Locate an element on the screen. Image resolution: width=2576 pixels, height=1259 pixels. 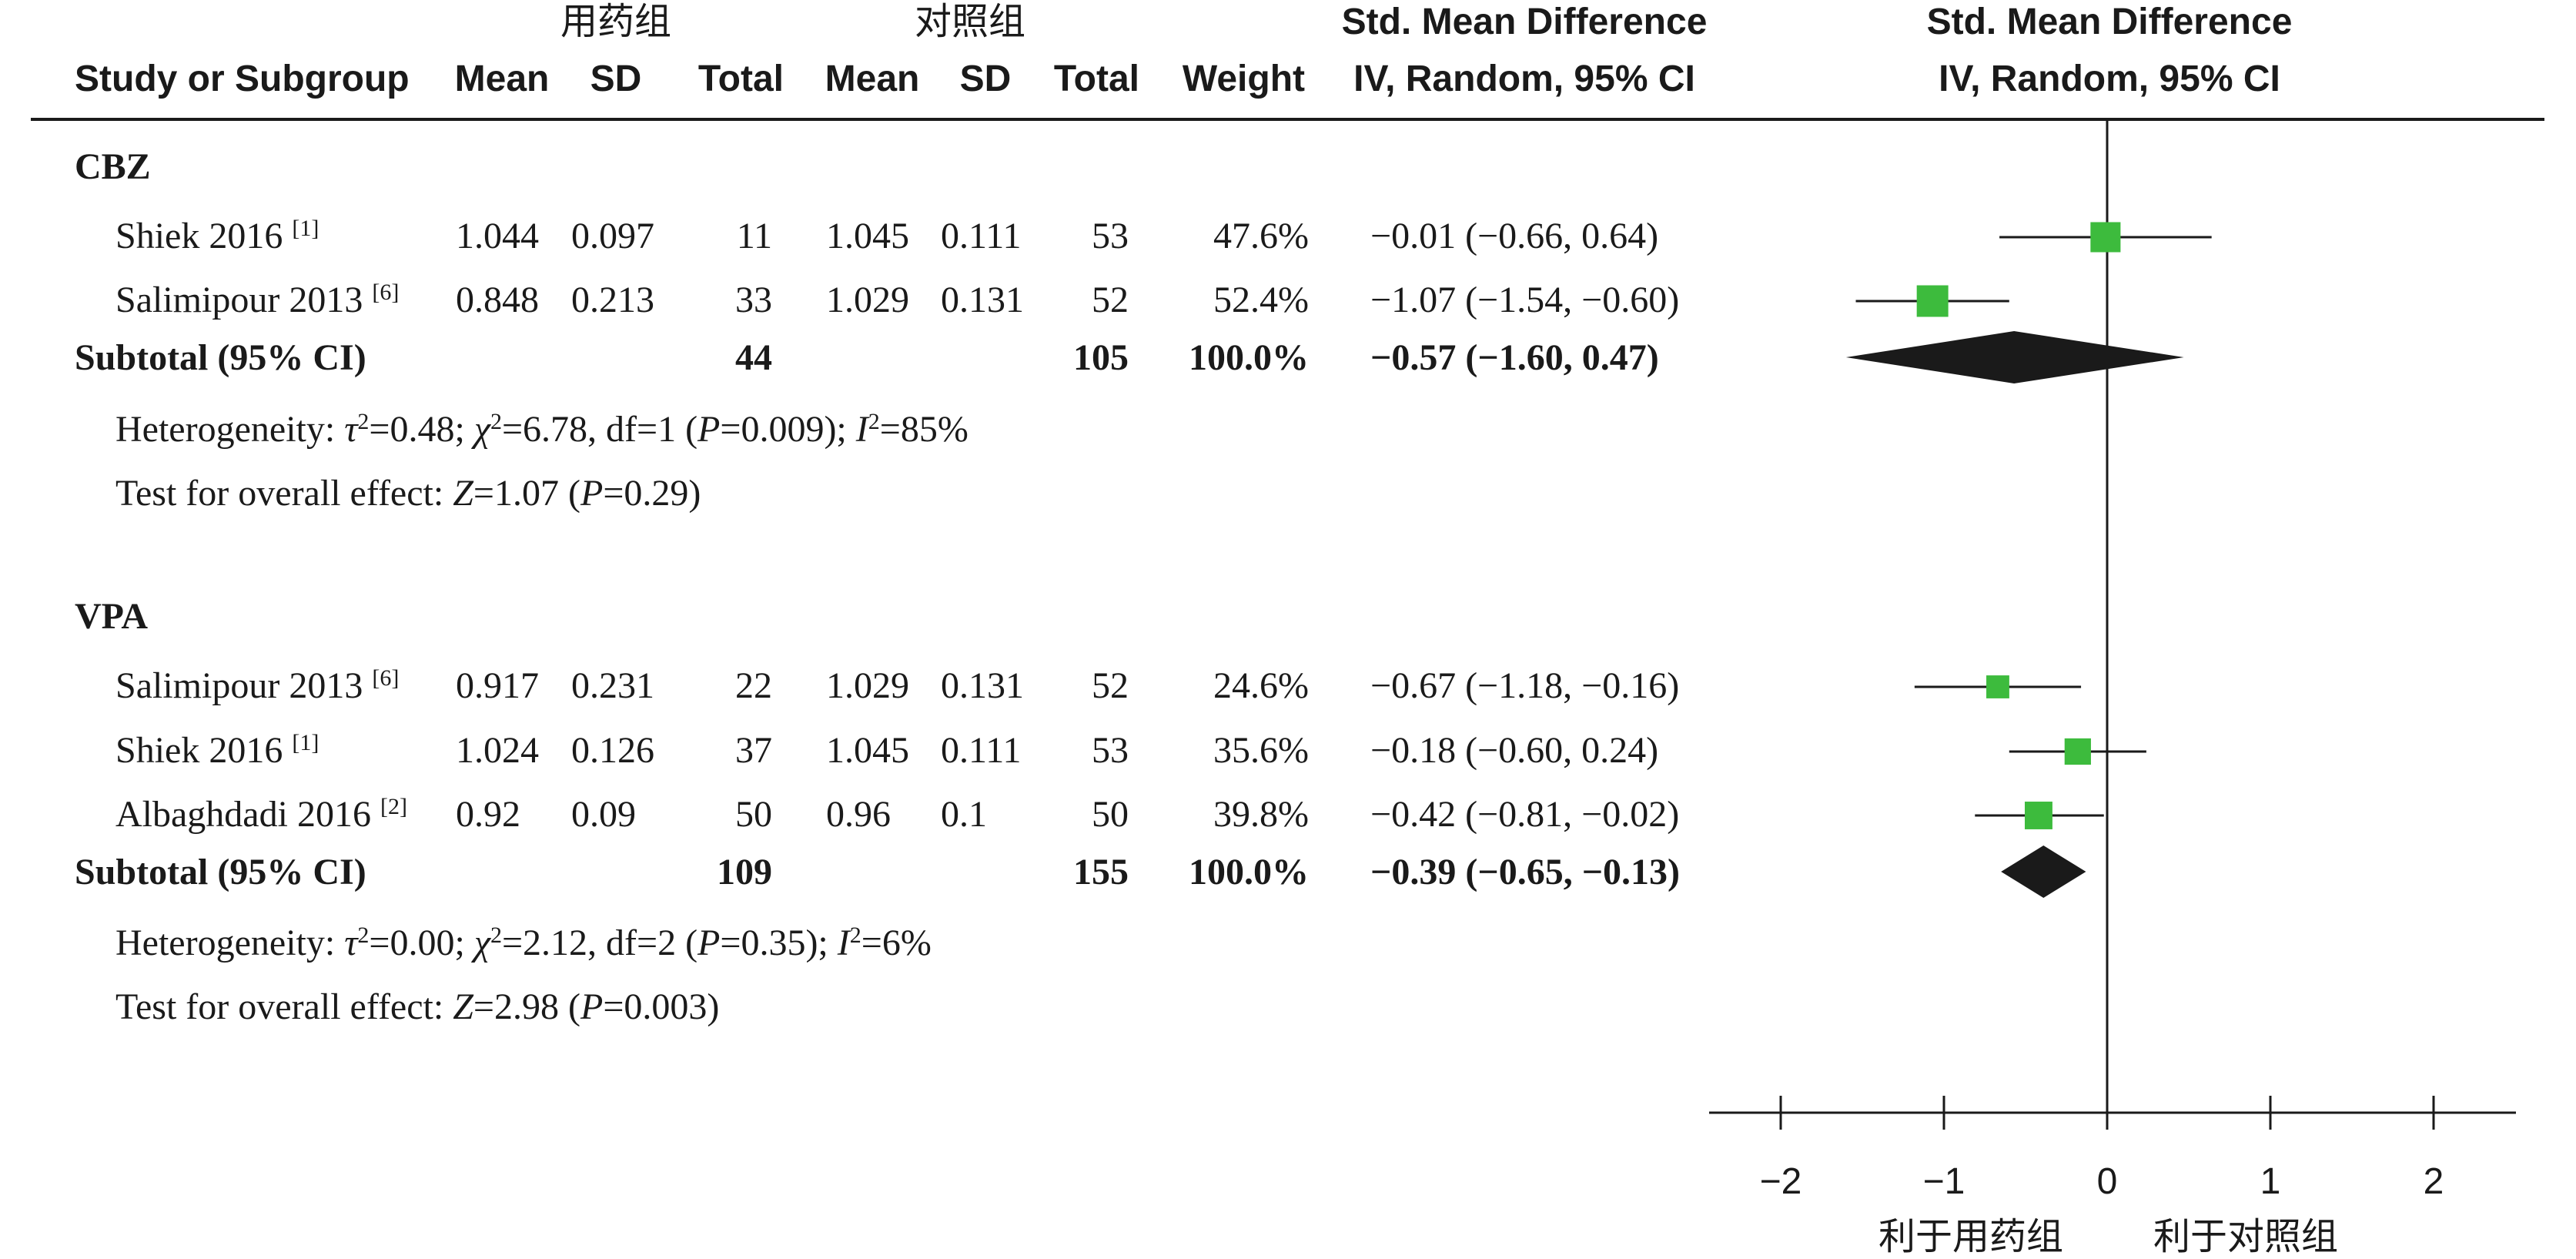
mean-experimental: 1.044 is located at coordinates (498, 236).